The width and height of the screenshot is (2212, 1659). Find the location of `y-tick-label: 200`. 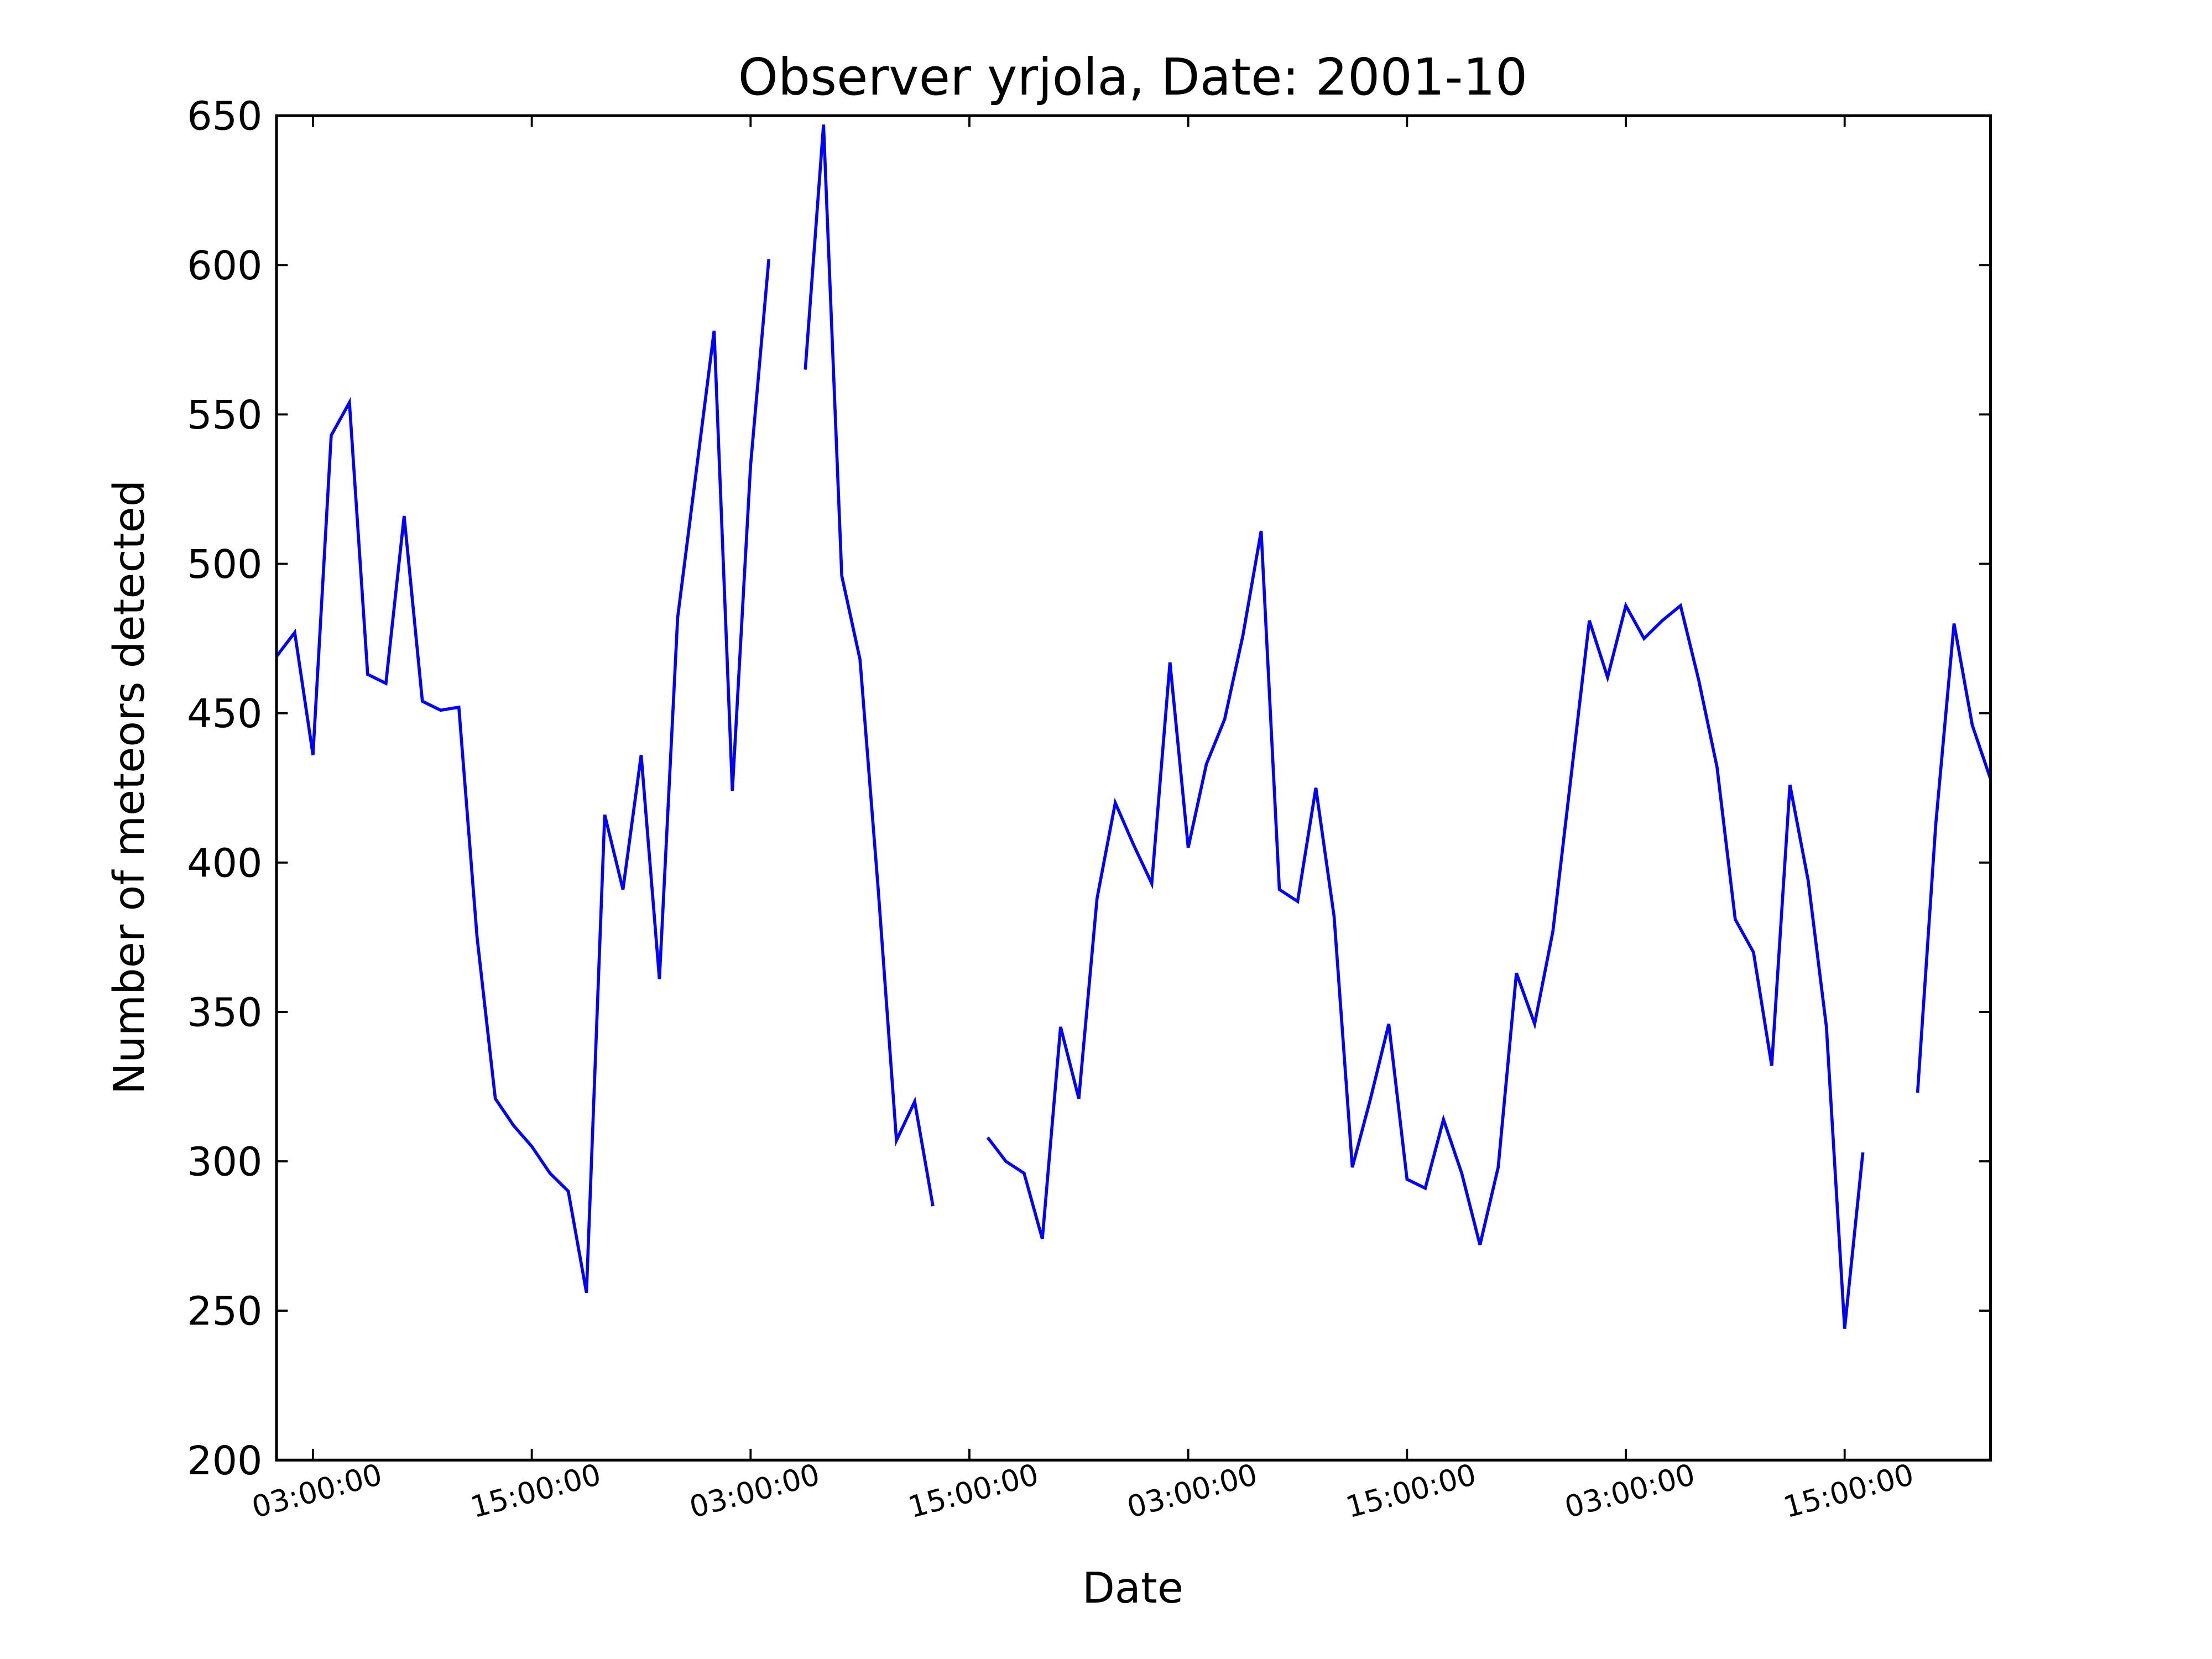

y-tick-label: 200 is located at coordinates (225, 1461).